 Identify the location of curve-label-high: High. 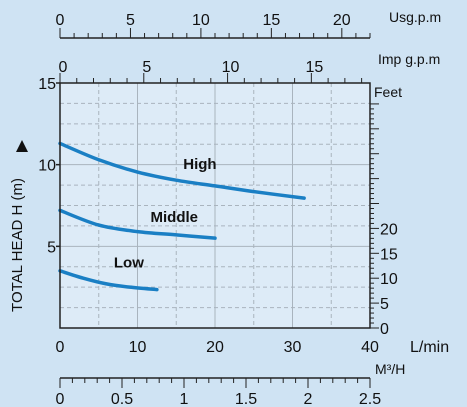
(199, 164).